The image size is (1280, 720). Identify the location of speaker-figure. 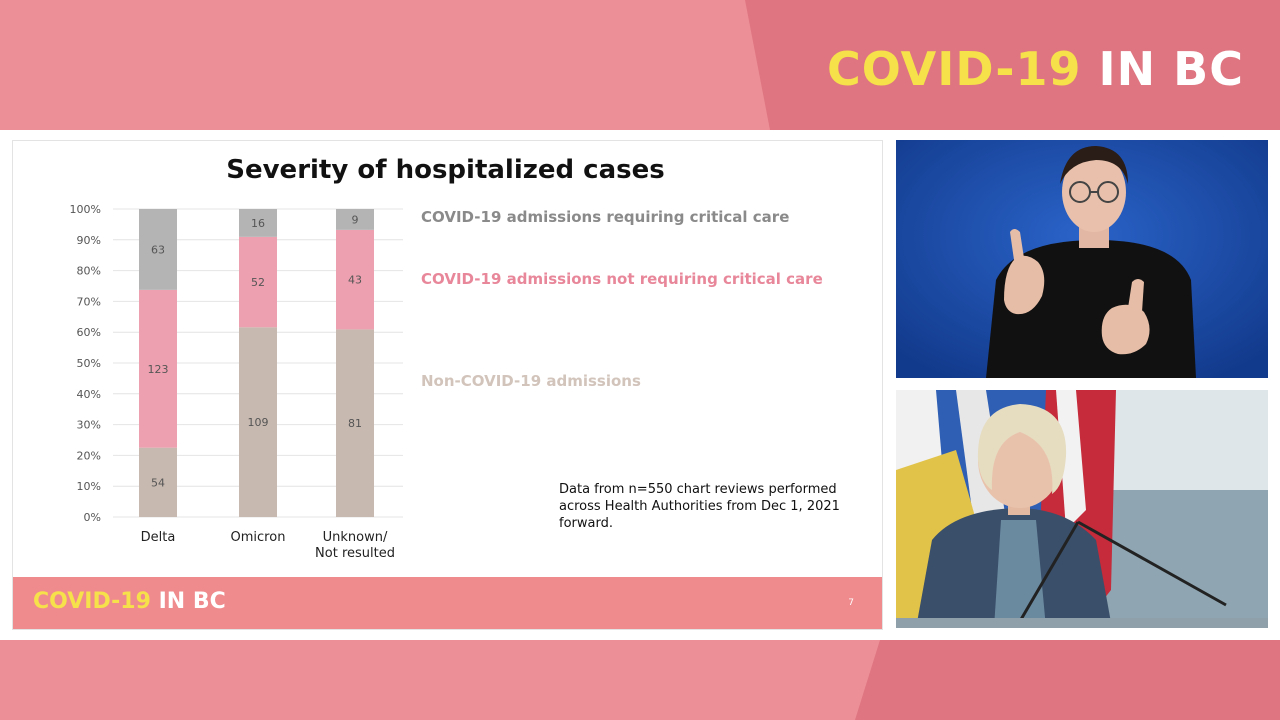
(1082, 509).